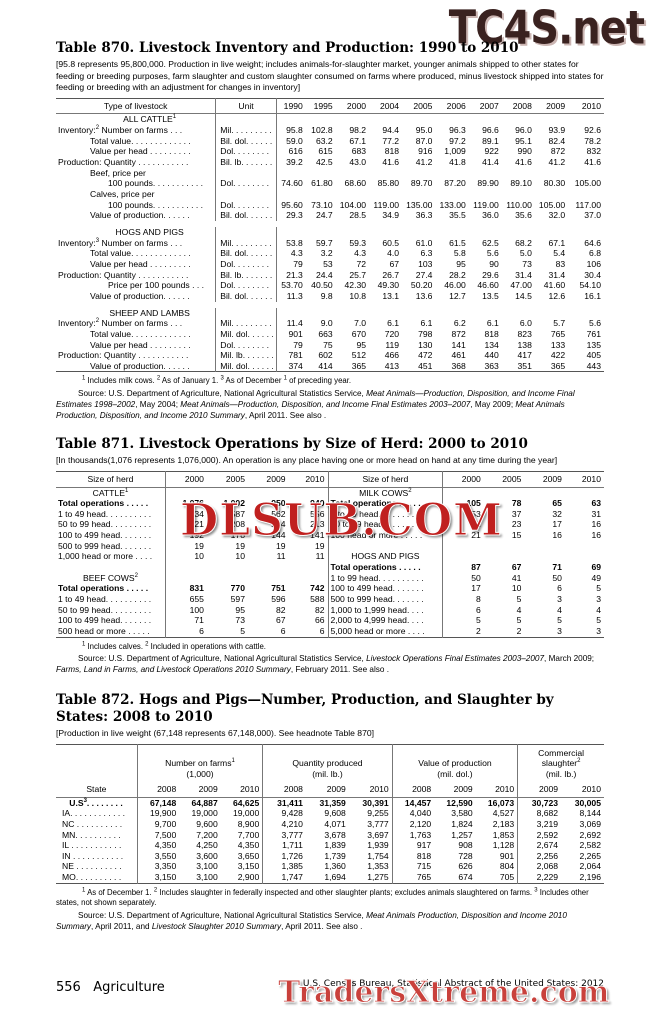 The width and height of the screenshot is (652, 1024). Describe the element at coordinates (561, 752) in the screenshot. I see `group-head-line1: Commercial` at that location.